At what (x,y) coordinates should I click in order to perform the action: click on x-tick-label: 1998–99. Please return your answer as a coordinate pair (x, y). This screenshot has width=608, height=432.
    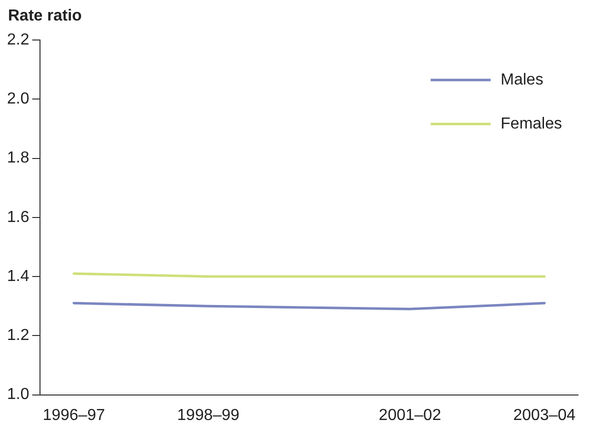
    Looking at the image, I should click on (208, 415).